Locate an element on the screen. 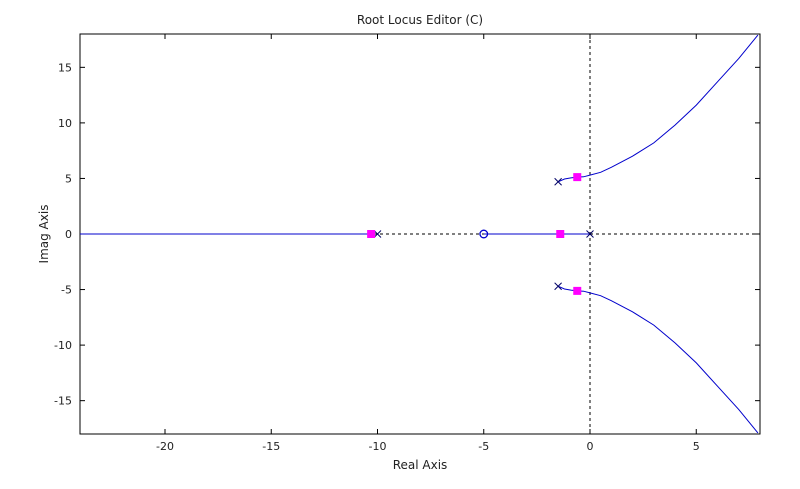  x-axis-label: Real Axis is located at coordinates (420, 465).